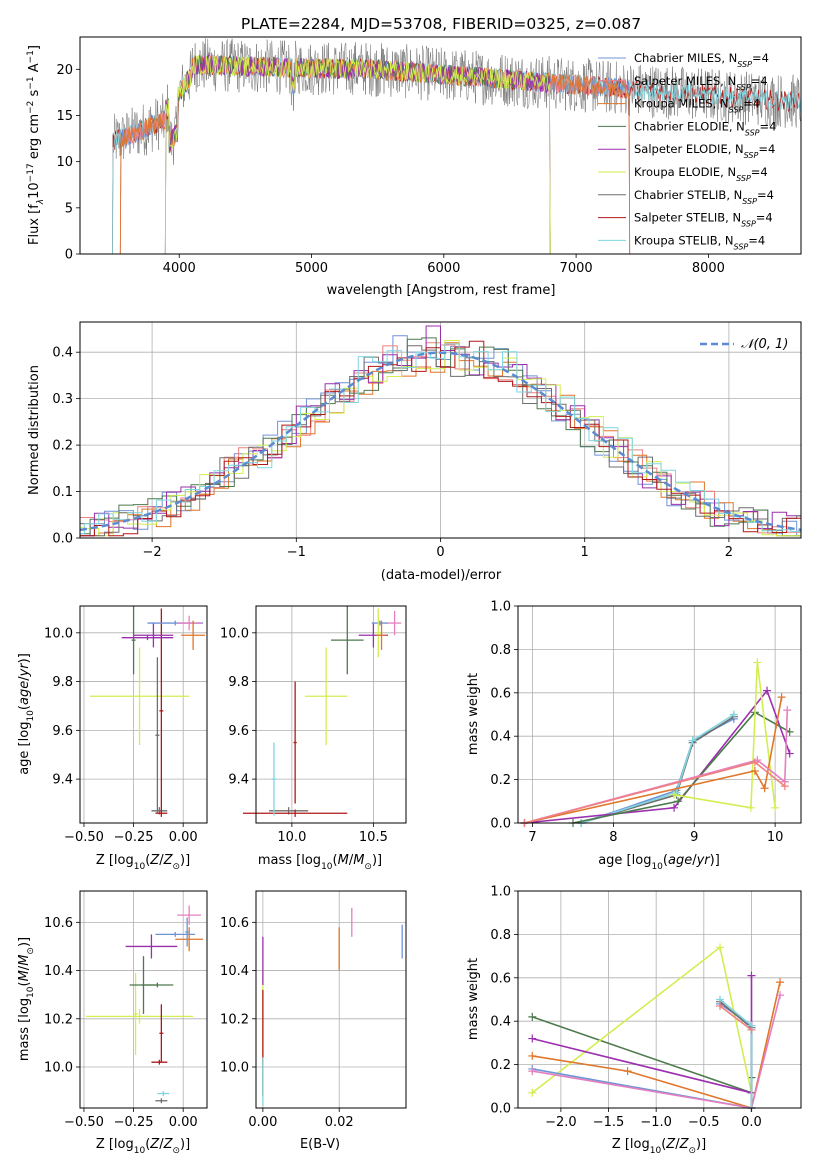 Image resolution: width=819 pixels, height=1170 pixels. What do you see at coordinates (704, 1122) in the screenshot?
I see `x-tick-label: −0.5` at bounding box center [704, 1122].